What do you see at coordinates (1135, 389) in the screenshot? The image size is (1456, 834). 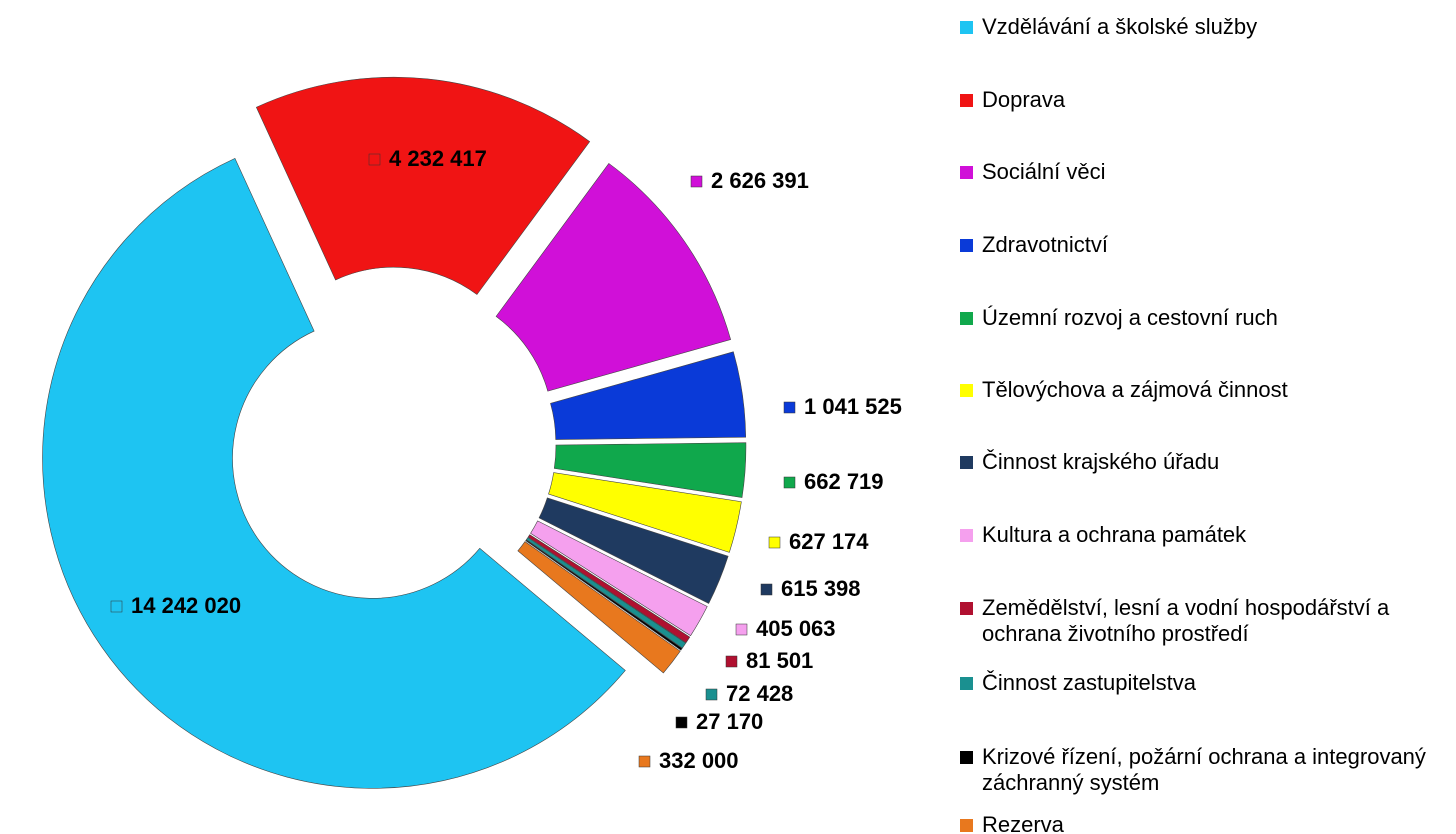 I see `legend-label: Tělovýchova a zájmová činnost` at bounding box center [1135, 389].